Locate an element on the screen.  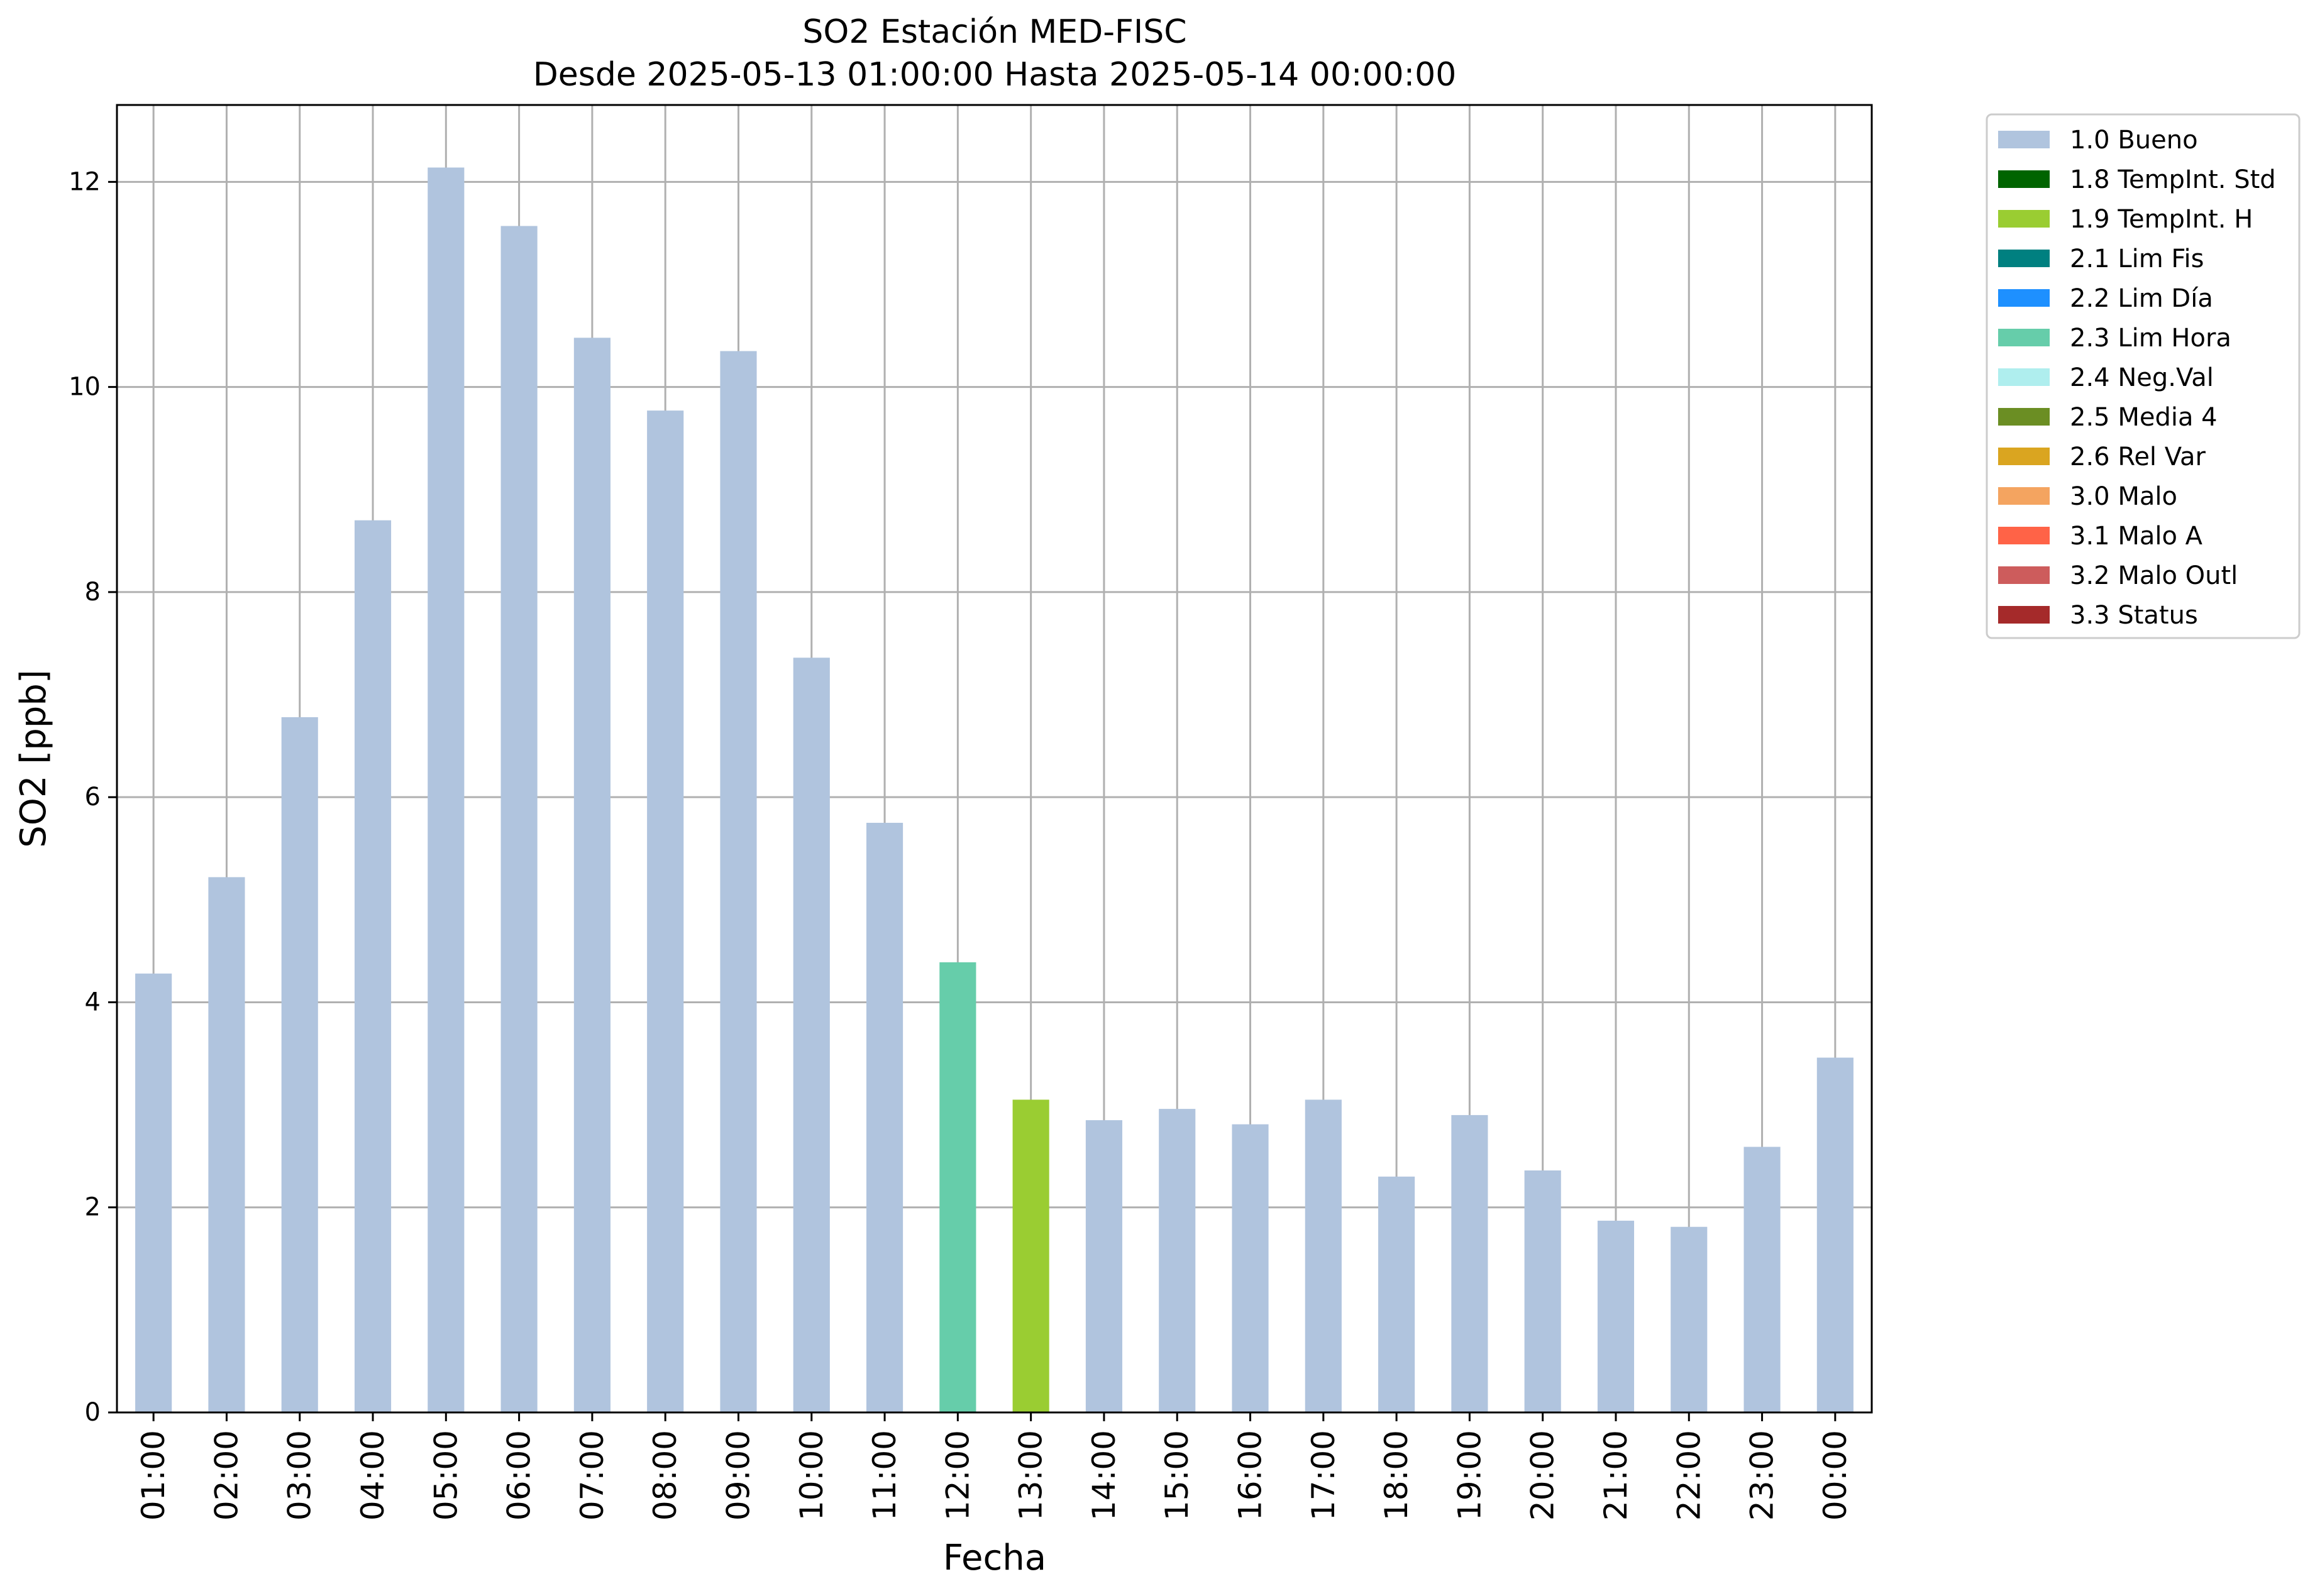
x-tick-label: 01:00 is located at coordinates (153, 1475).